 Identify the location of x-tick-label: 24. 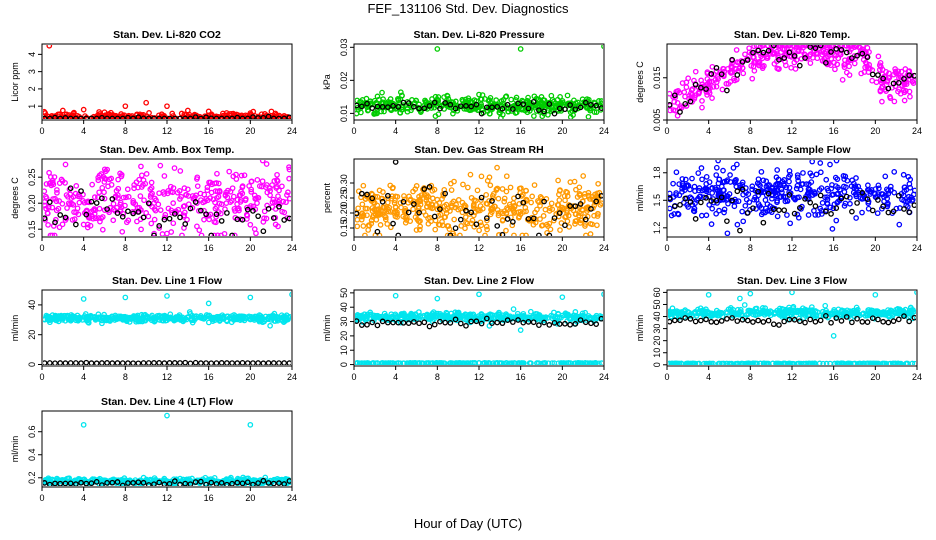
(292, 248).